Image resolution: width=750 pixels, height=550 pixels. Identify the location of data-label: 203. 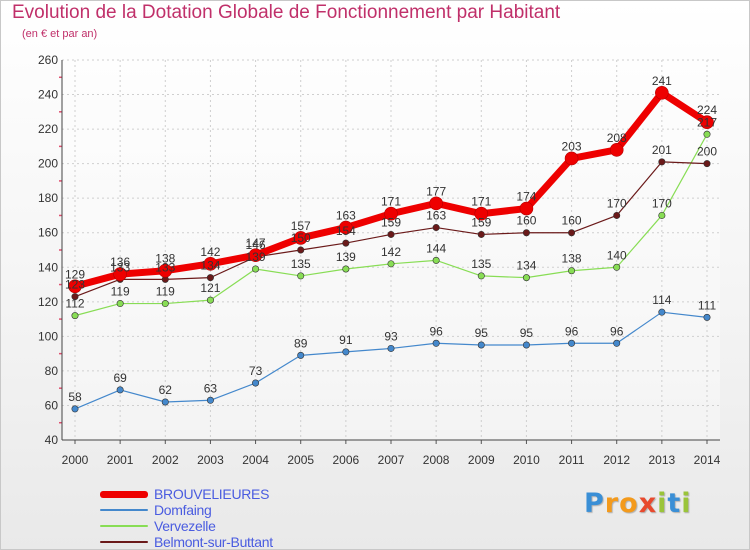
(572, 146).